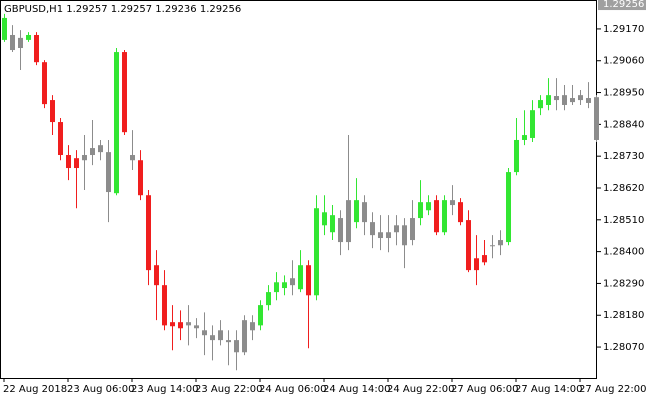  I want to click on y-tick-label: 1.28290, so click(623, 283).